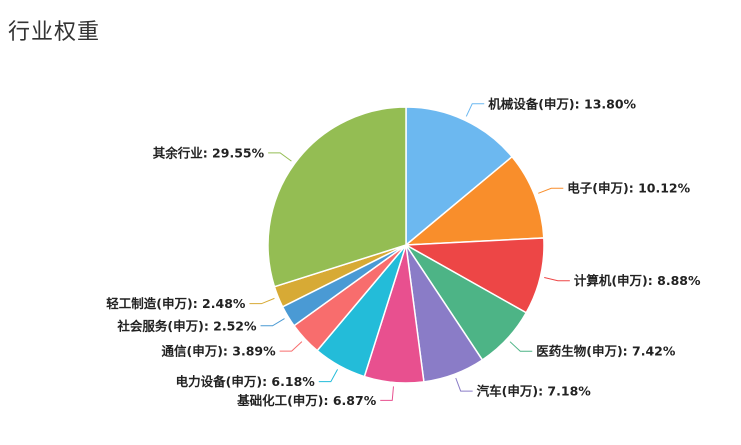 The width and height of the screenshot is (741, 445). I want to click on leader-line-machinery, so click(475, 110).